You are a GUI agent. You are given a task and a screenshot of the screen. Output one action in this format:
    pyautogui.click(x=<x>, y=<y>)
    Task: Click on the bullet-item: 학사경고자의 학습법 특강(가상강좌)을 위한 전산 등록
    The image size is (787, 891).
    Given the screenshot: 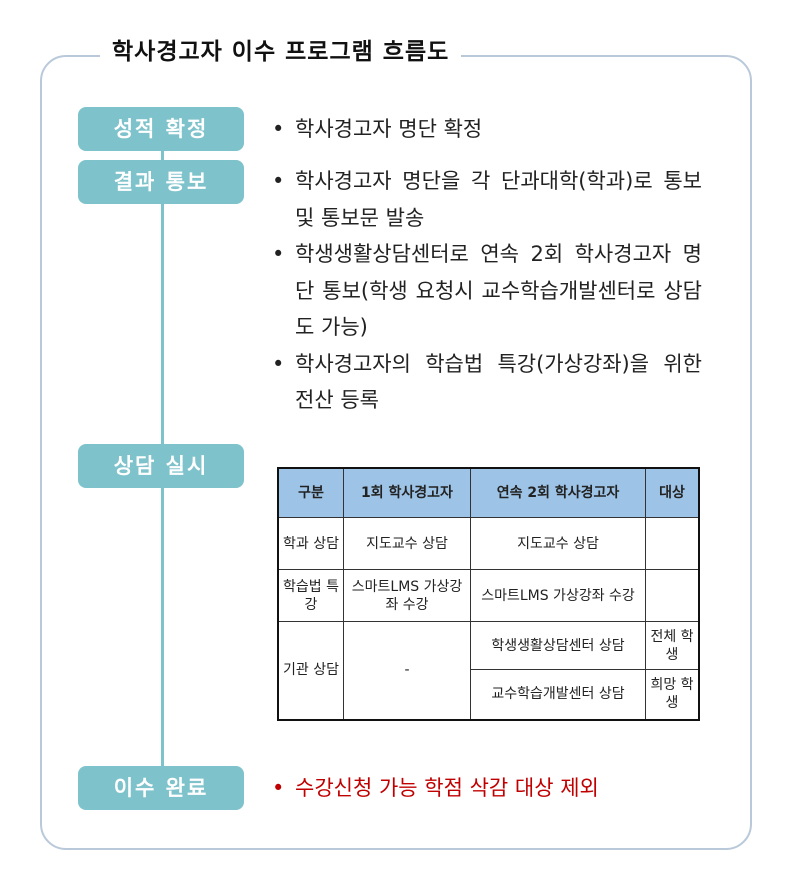 What is the action you would take?
    pyautogui.click(x=487, y=382)
    